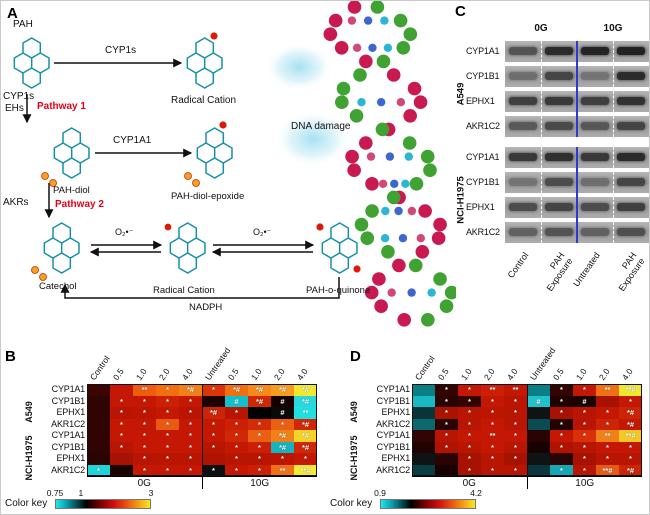 The width and height of the screenshot is (650, 515). I want to click on blot-gene-label: CYP1A1, so click(483, 51).